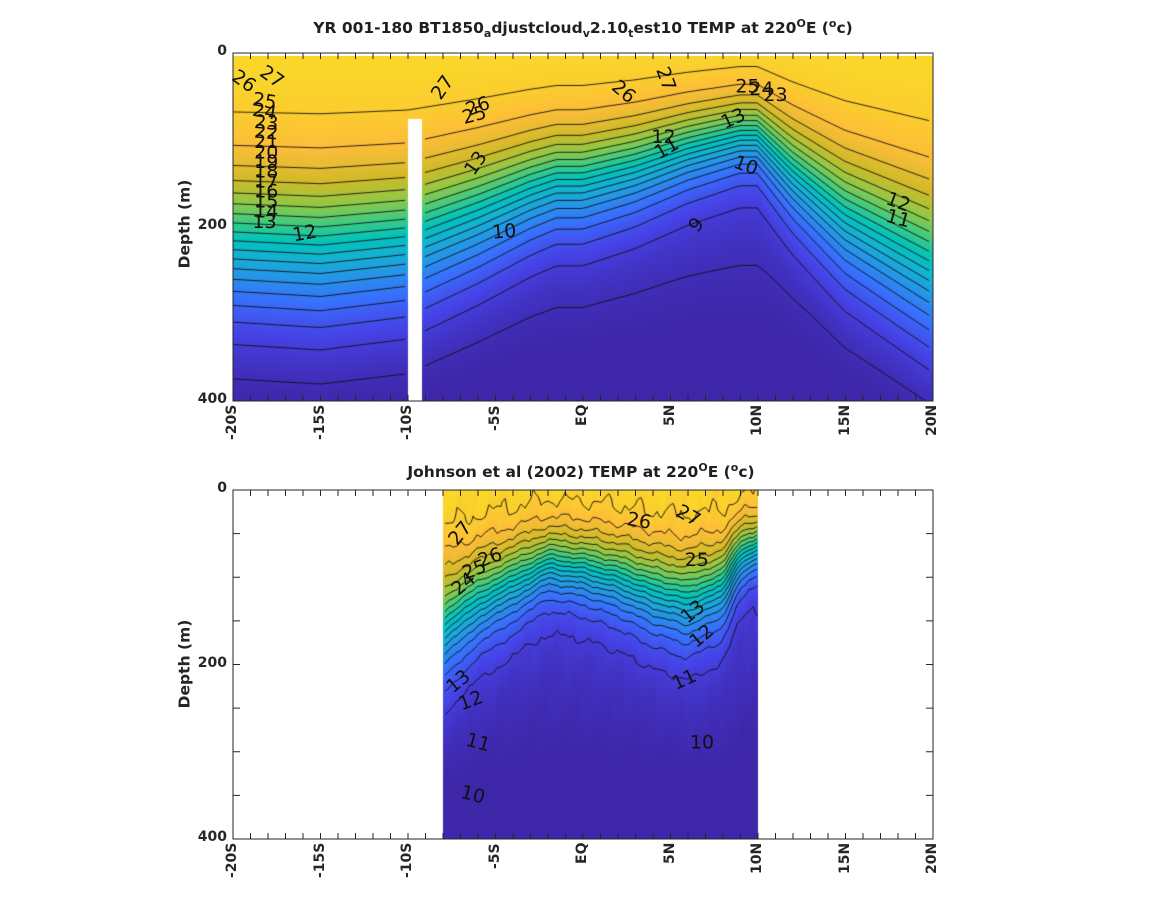  I want to click on contour-label: 22, so click(266, 133).